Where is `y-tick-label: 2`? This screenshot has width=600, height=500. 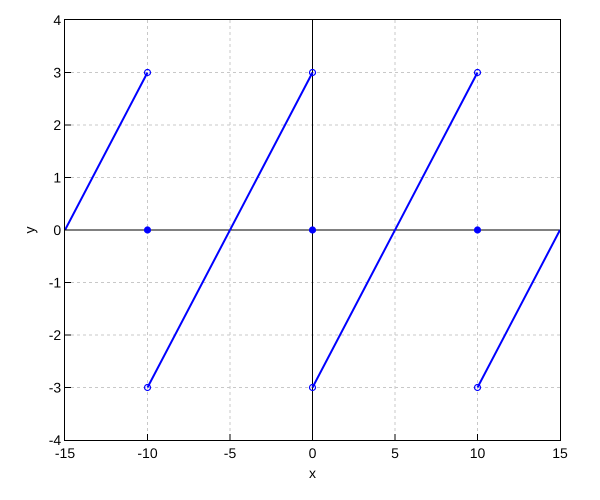
y-tick-label: 2 is located at coordinates (57, 124).